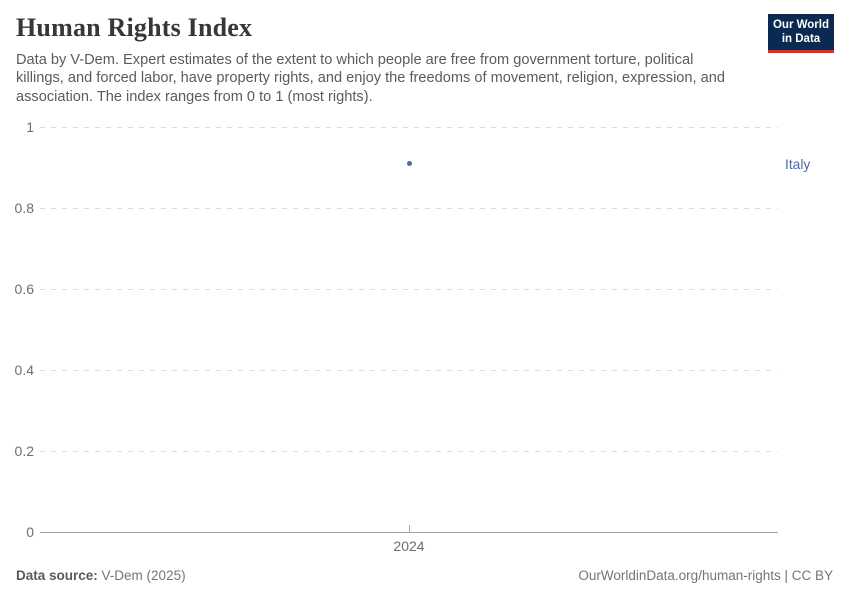  I want to click on data-source-label: Data source:, so click(57, 575).